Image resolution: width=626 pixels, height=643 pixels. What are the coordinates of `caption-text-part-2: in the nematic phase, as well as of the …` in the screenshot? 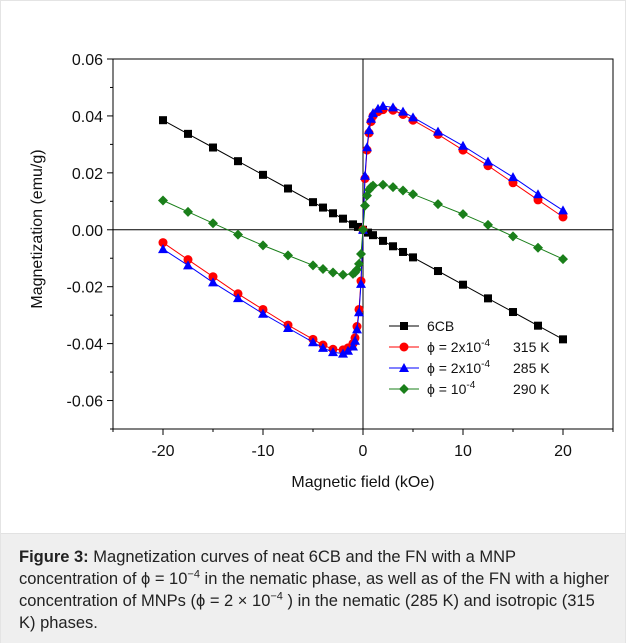 It's located at (314, 590).